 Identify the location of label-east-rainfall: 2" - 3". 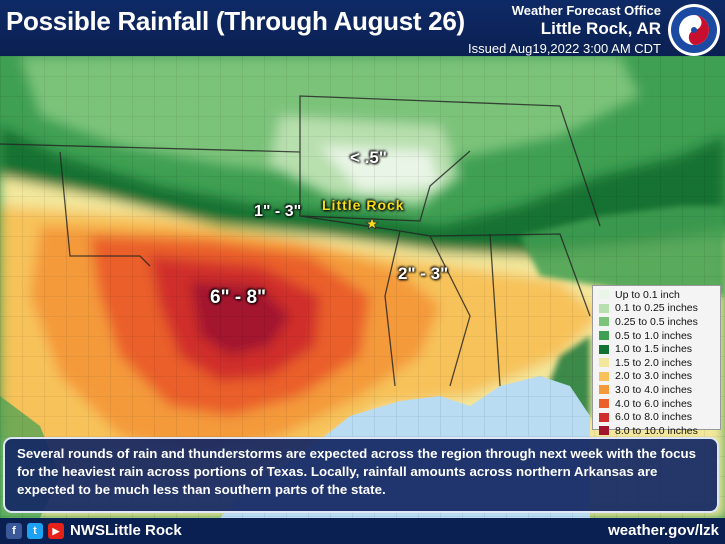
(423, 273).